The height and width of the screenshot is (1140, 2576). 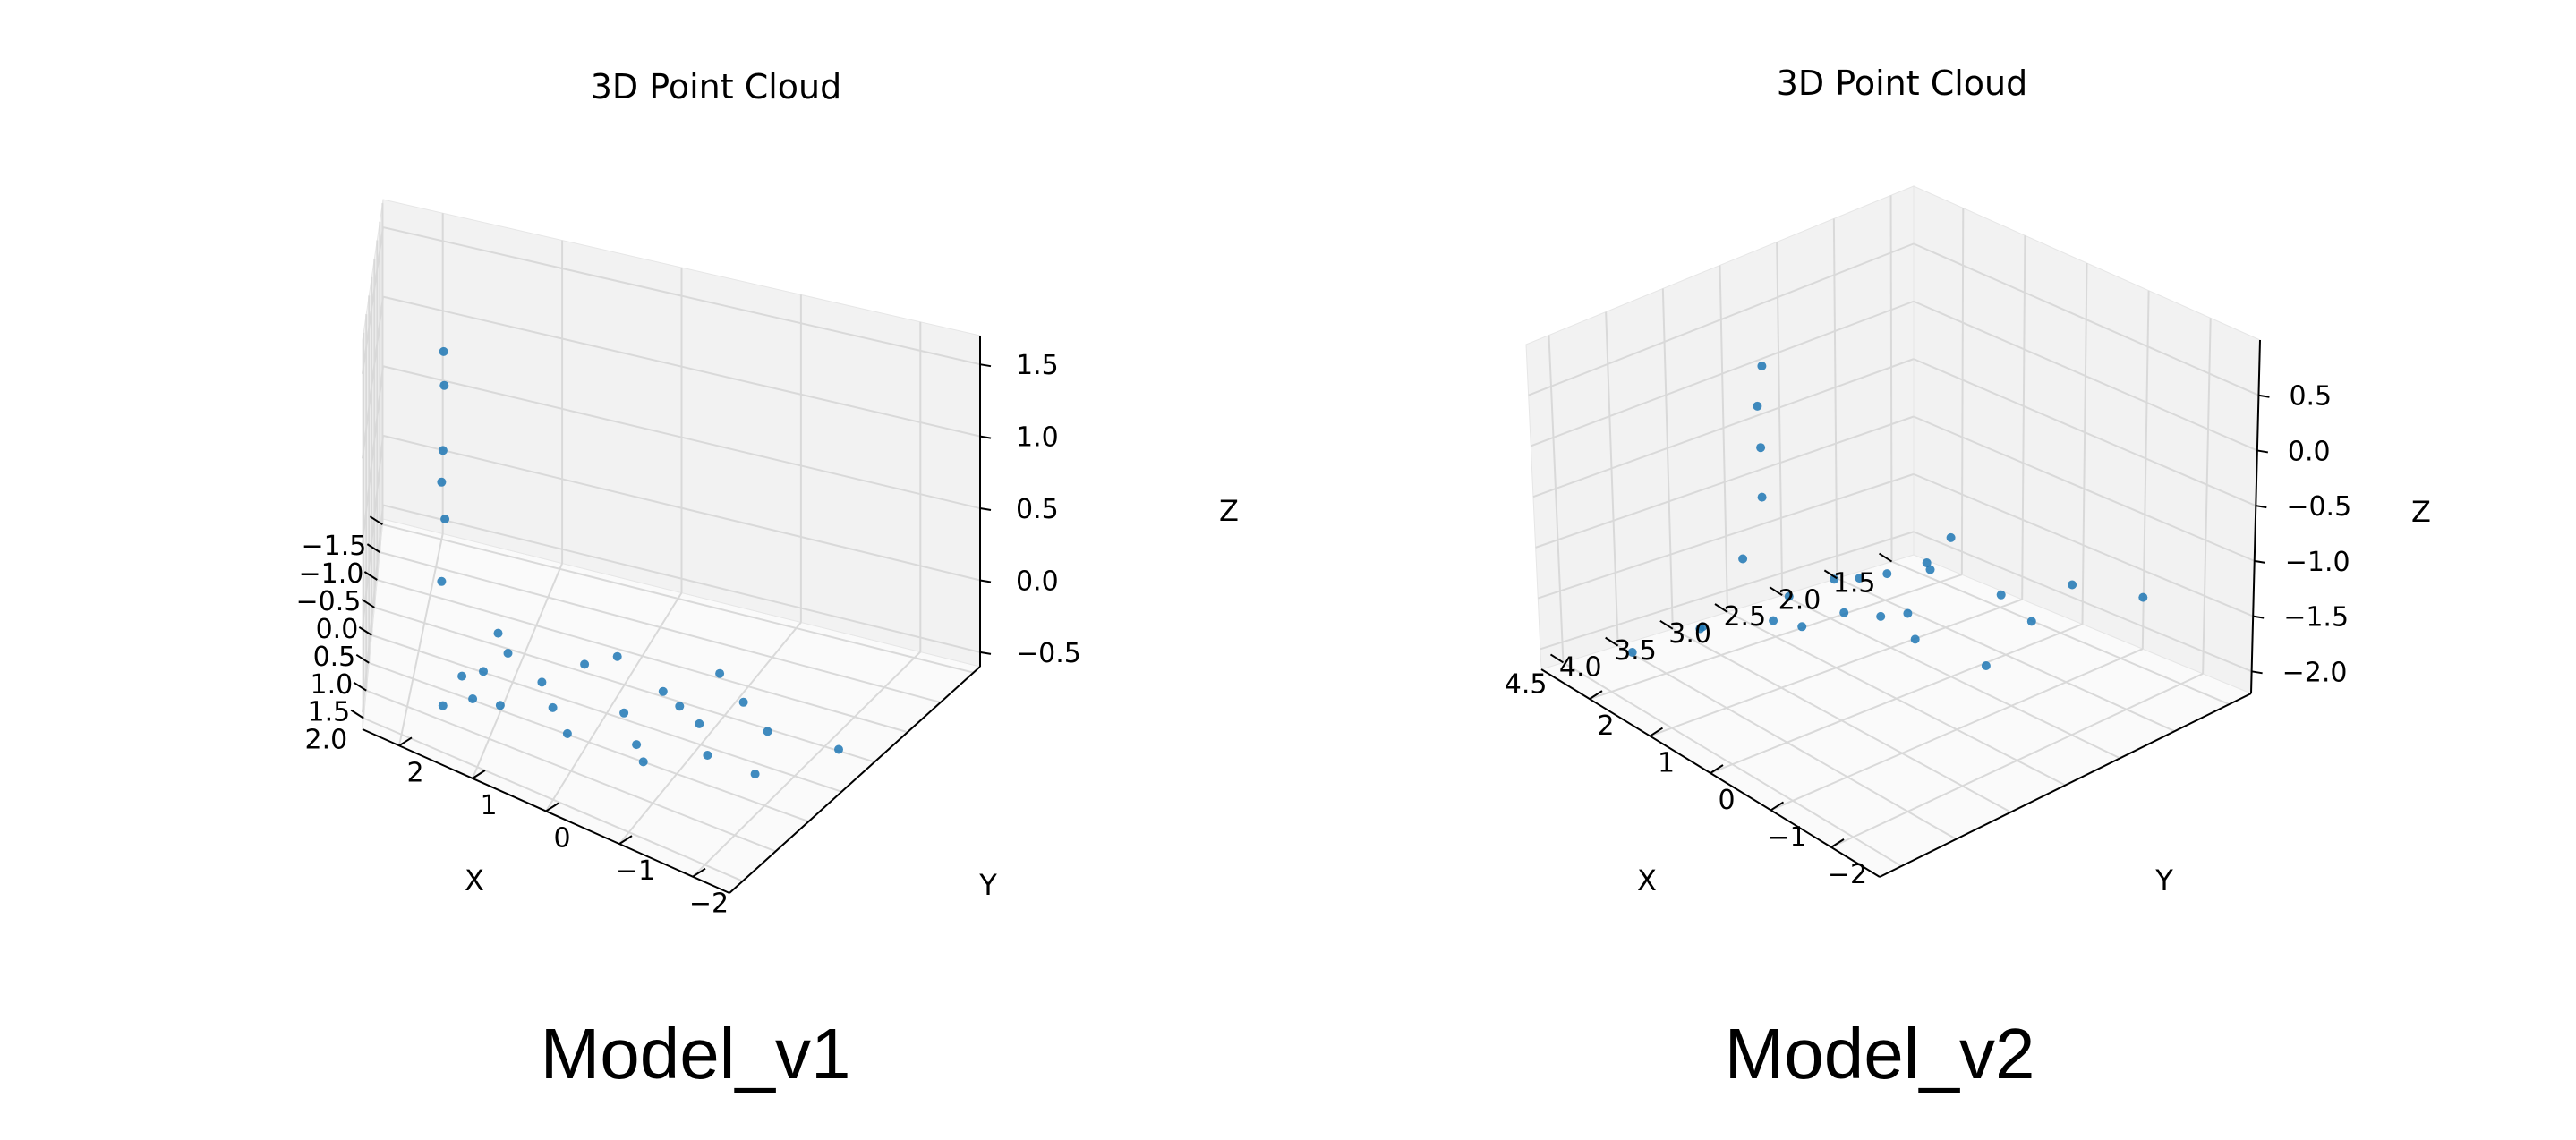 I want to click on z-tick-label: −2.0, so click(x=2315, y=672).